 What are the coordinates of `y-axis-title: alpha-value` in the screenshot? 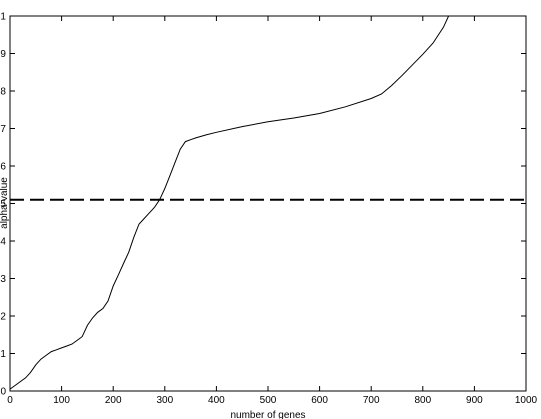 It's located at (5, 203).